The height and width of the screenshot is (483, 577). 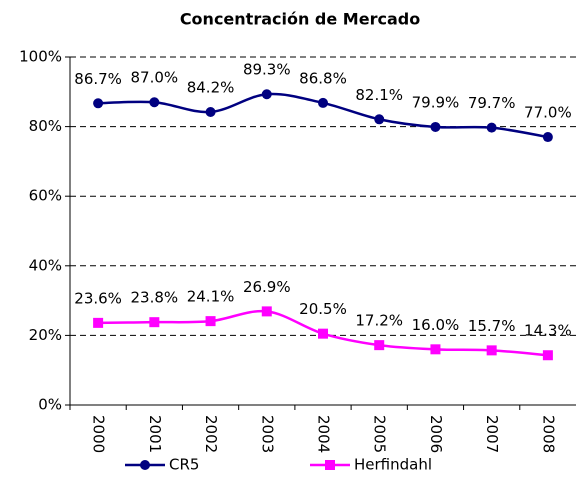 What do you see at coordinates (184, 465) in the screenshot?
I see `legend-label: CR5` at bounding box center [184, 465].